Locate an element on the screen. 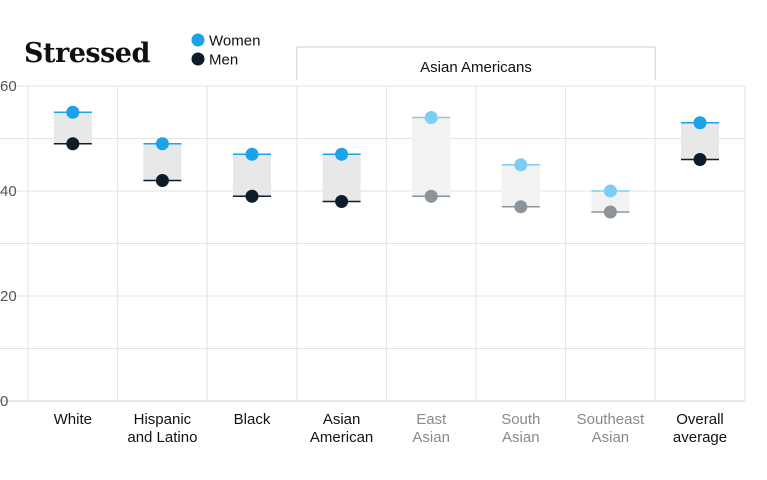  x-tick-label: Overall average is located at coordinates (700, 428).